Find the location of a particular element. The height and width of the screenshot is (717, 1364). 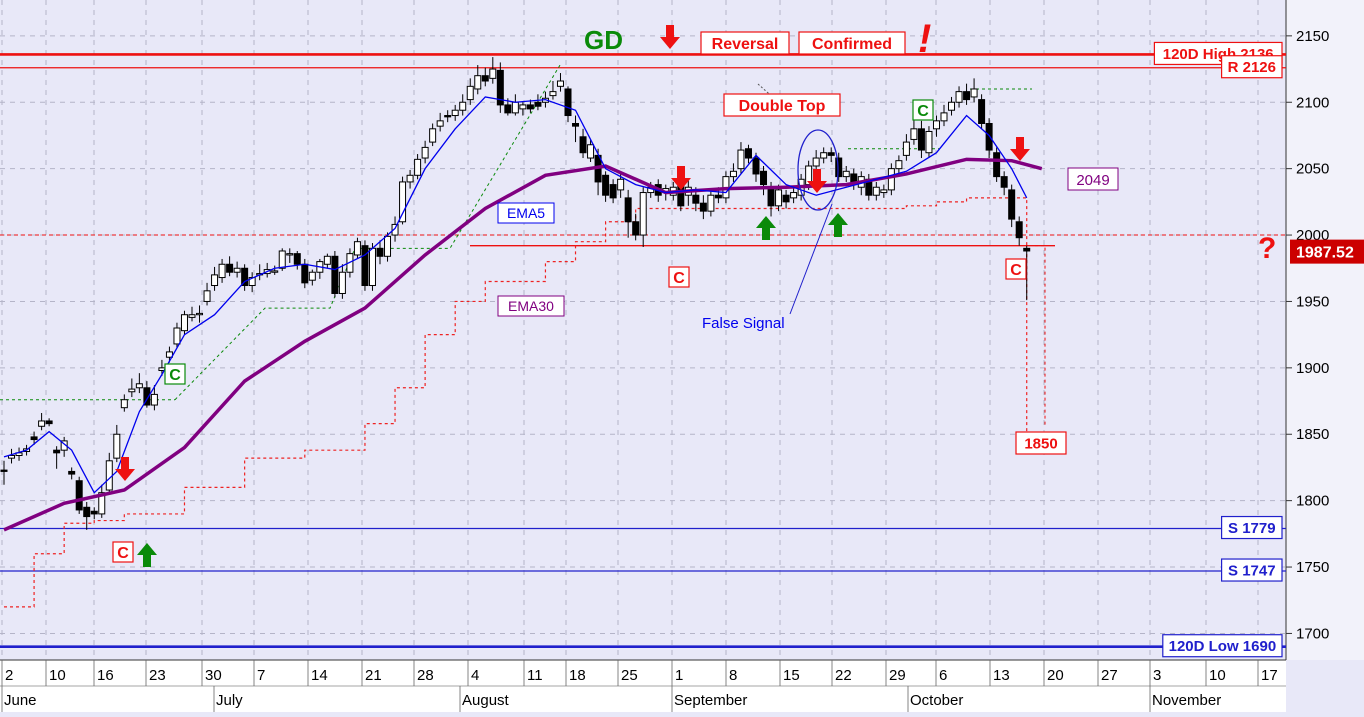

last-price-value: 1987.52 is located at coordinates (1325, 253).